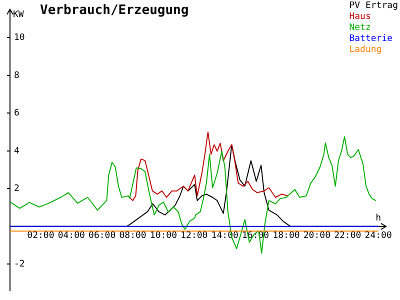 The width and height of the screenshot is (400, 300). What do you see at coordinates (17, 75) in the screenshot?
I see `y-tick-label: 8` at bounding box center [17, 75].